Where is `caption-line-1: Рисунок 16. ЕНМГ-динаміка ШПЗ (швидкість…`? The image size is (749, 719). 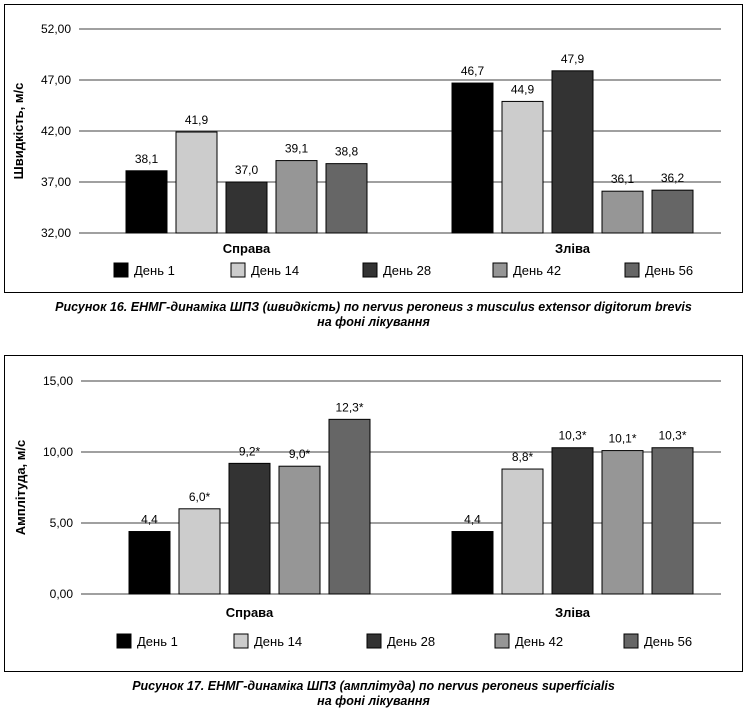
caption-line-1: Рисунок 16. ЕНМГ-динаміка ШПЗ (швидкість… is located at coordinates (373, 307).